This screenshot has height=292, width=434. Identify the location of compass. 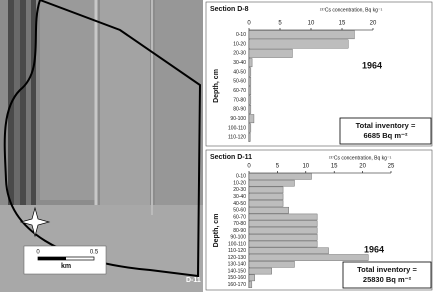
(35, 222).